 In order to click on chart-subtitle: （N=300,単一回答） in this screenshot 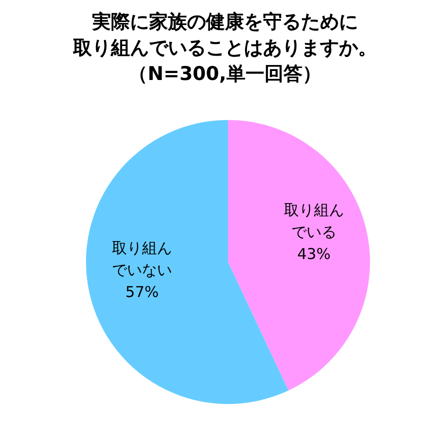, I will do `click(225, 74)`.